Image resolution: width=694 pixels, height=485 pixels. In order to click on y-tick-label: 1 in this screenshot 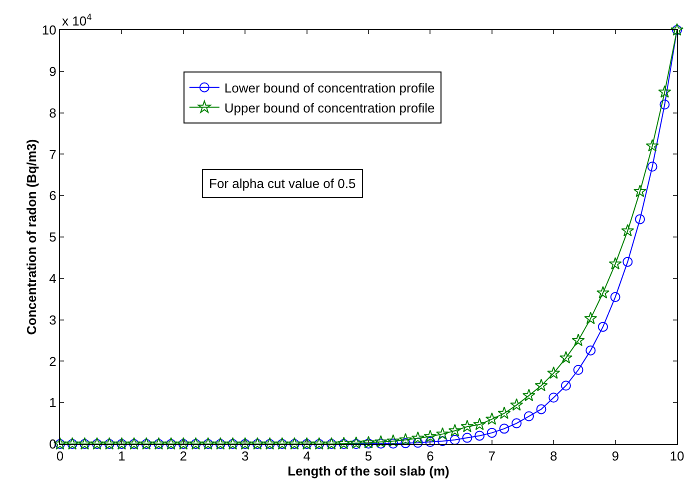, I will do `click(52, 402)`.